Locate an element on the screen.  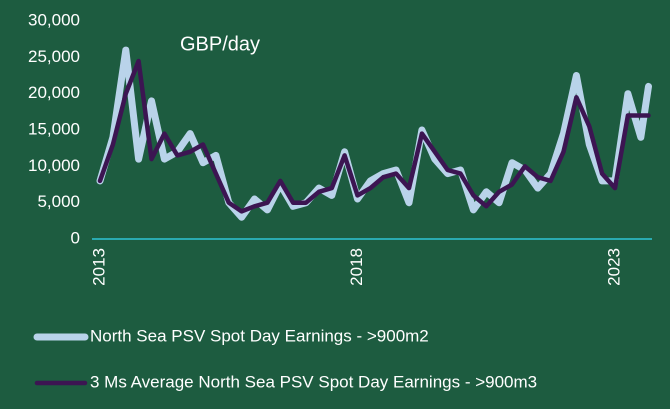
x-tick-label: 2018 is located at coordinates (356, 267).